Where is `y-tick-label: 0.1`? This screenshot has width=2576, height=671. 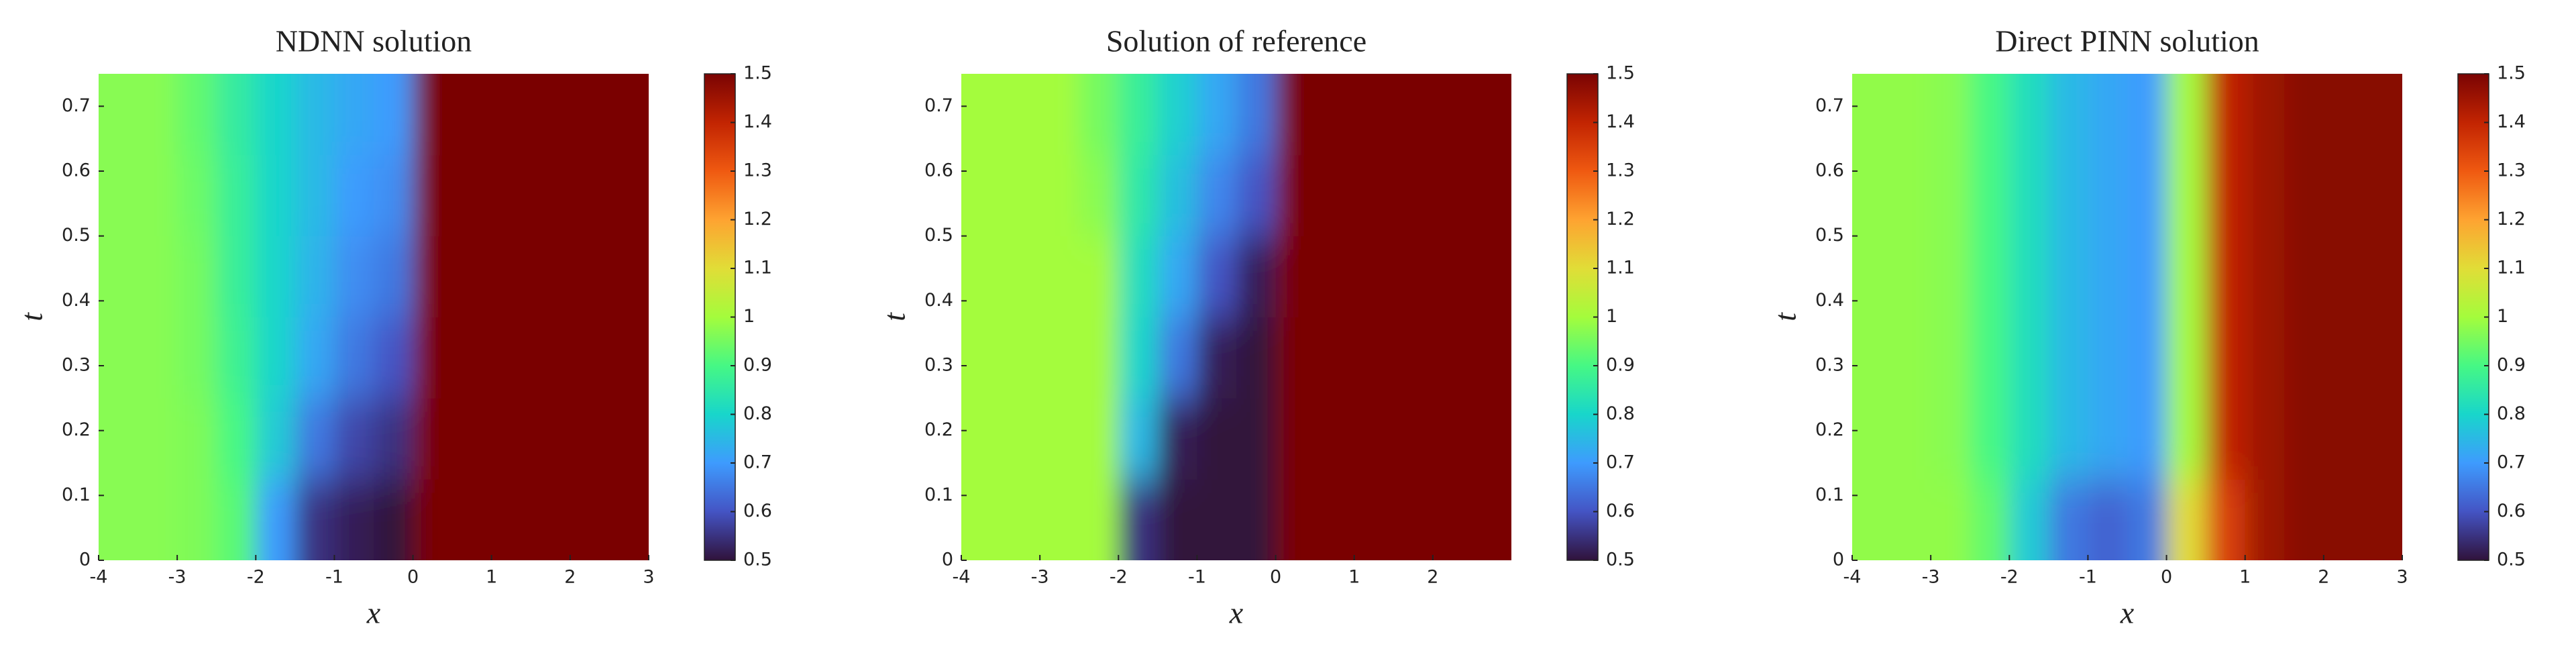 y-tick-label: 0.1 is located at coordinates (938, 494).